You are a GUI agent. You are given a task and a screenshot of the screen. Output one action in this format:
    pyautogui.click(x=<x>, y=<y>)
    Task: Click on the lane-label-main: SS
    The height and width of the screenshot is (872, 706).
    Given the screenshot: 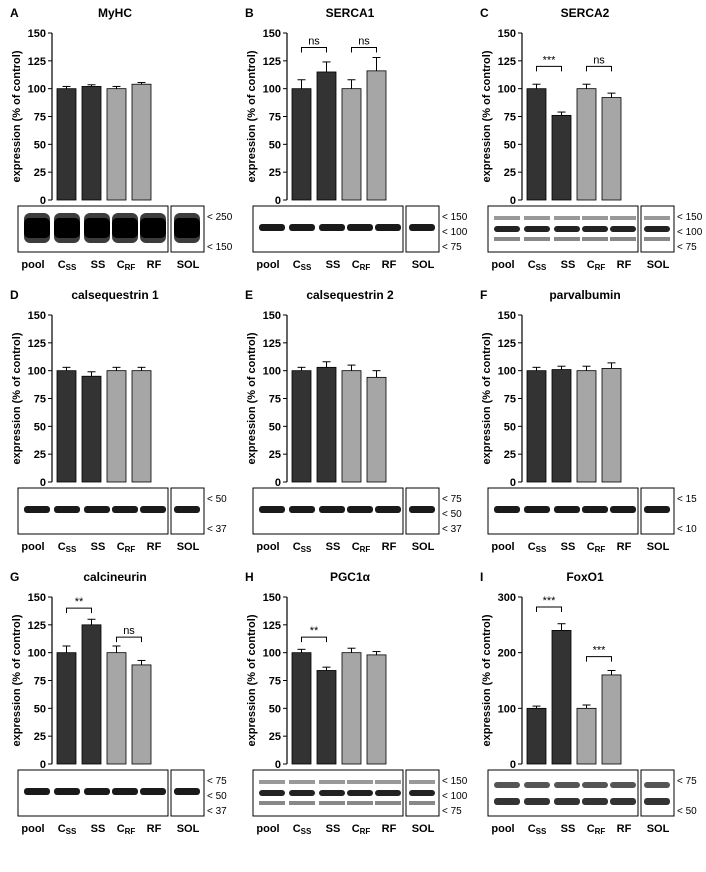 What is the action you would take?
    pyautogui.click(x=333, y=265)
    